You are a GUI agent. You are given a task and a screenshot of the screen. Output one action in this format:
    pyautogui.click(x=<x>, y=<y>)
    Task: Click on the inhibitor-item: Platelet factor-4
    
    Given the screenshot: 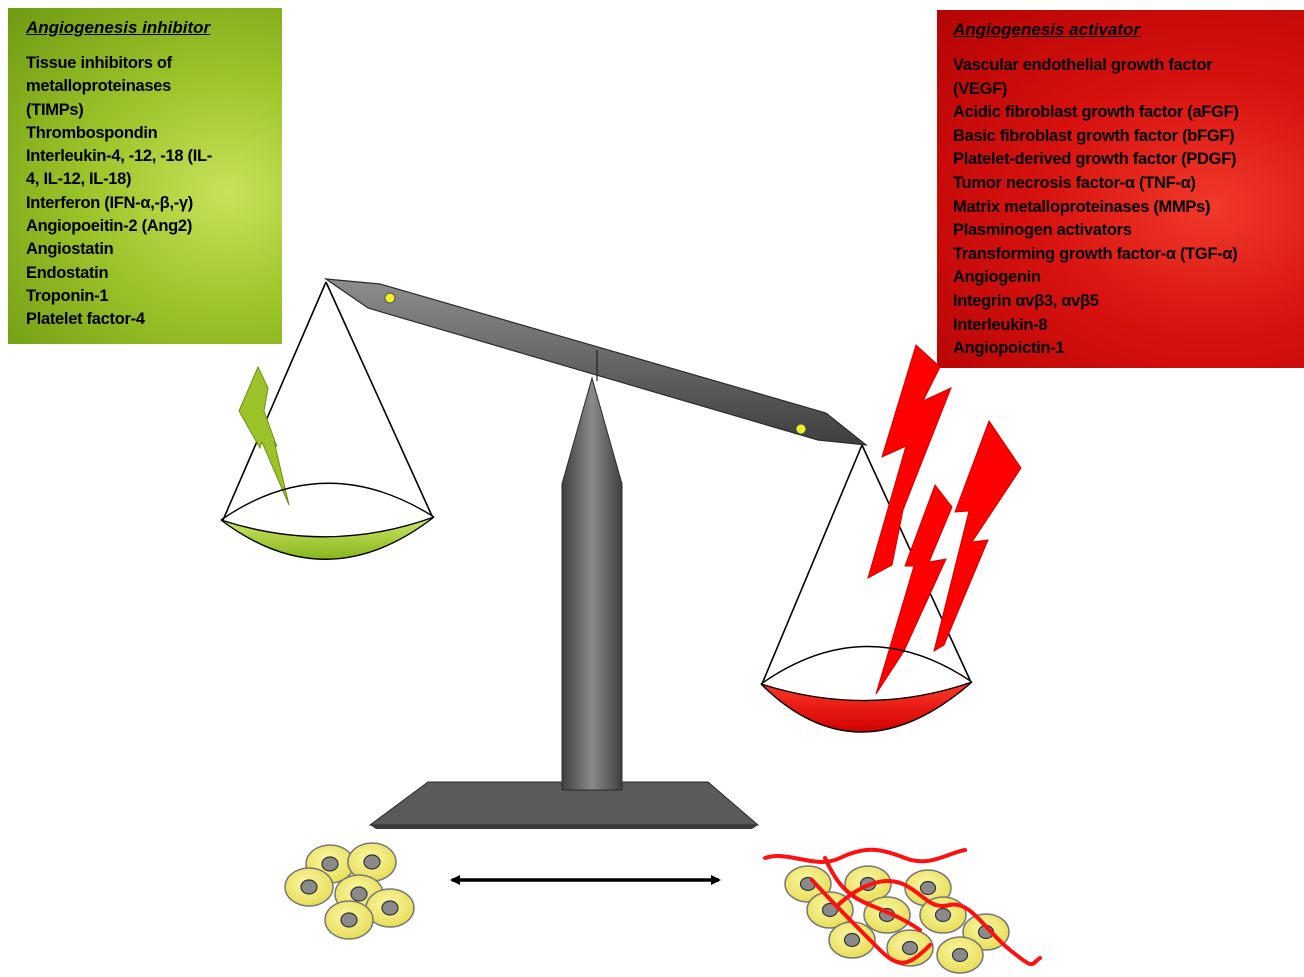 What is the action you would take?
    pyautogui.click(x=85, y=319)
    